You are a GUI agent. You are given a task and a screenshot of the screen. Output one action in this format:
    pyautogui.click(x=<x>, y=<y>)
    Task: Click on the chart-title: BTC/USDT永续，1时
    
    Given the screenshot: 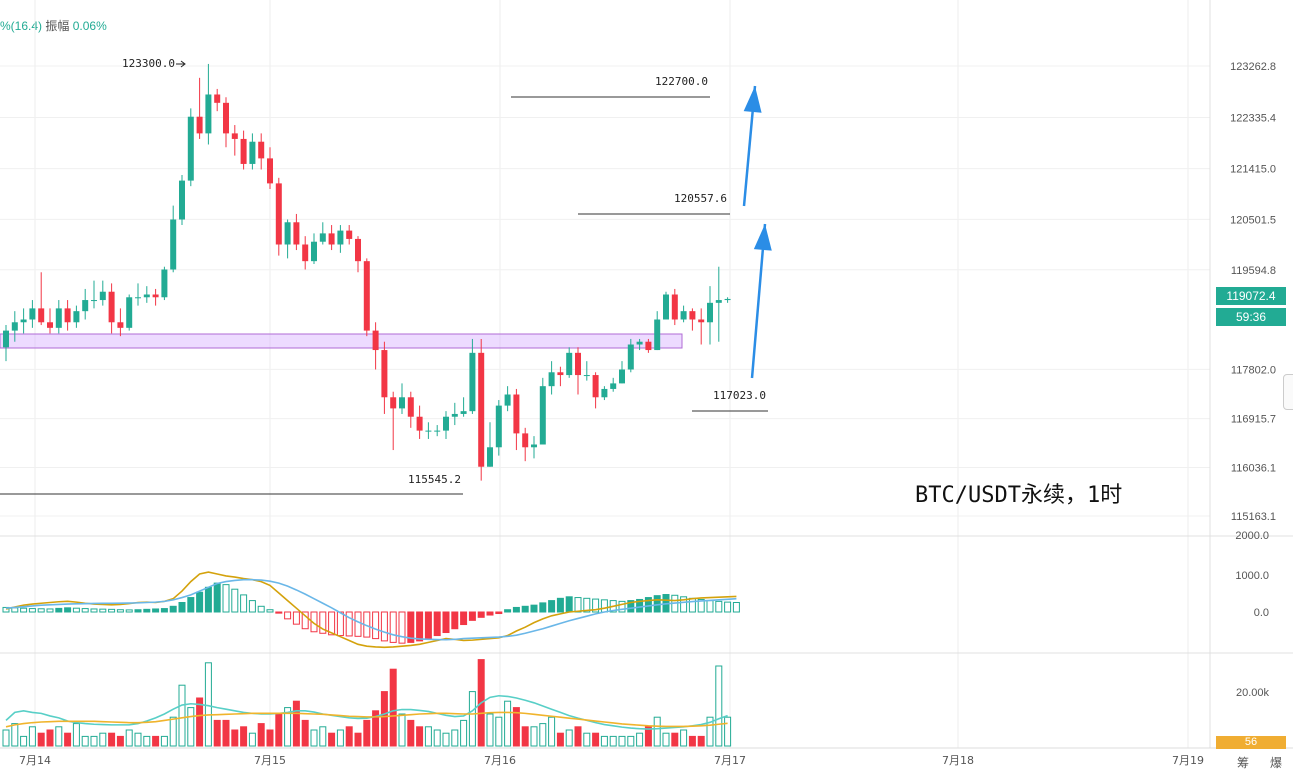 What is the action you would take?
    pyautogui.click(x=1018, y=495)
    